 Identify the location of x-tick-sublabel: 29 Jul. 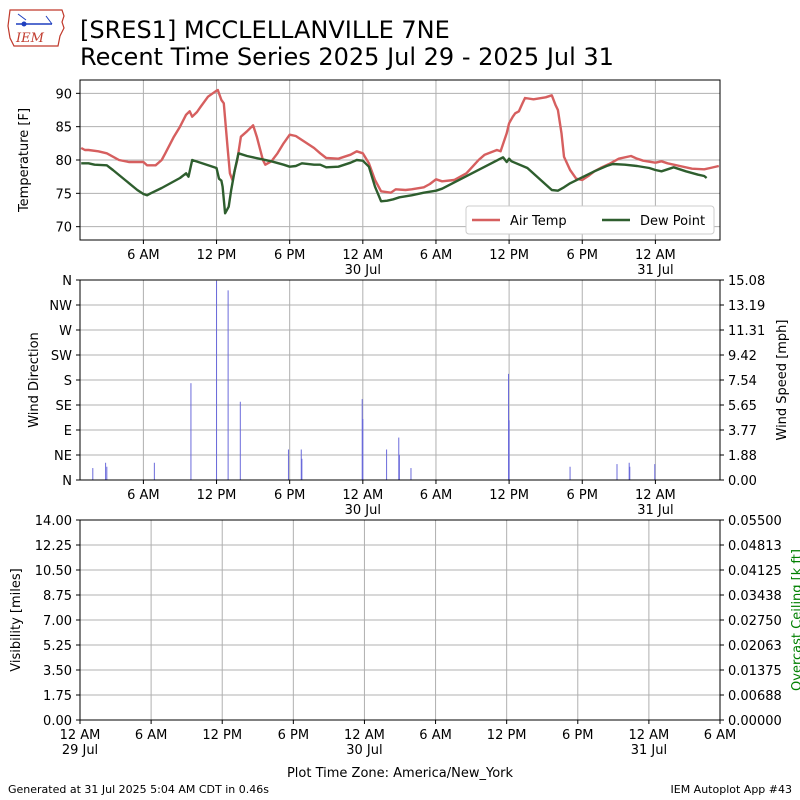
(80, 750).